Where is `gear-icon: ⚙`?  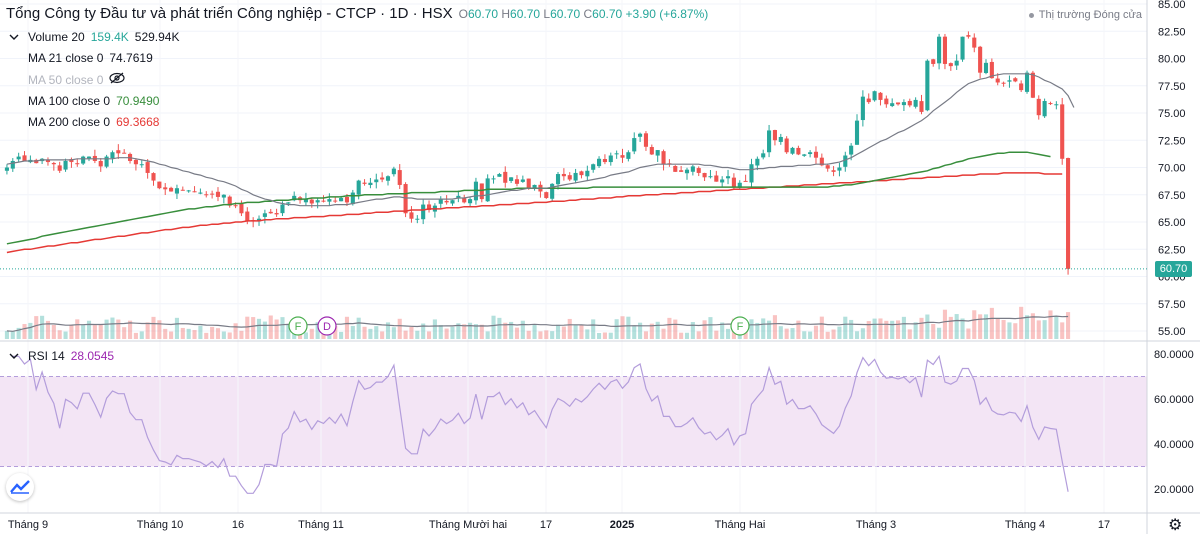
gear-icon: ⚙ is located at coordinates (1175, 525).